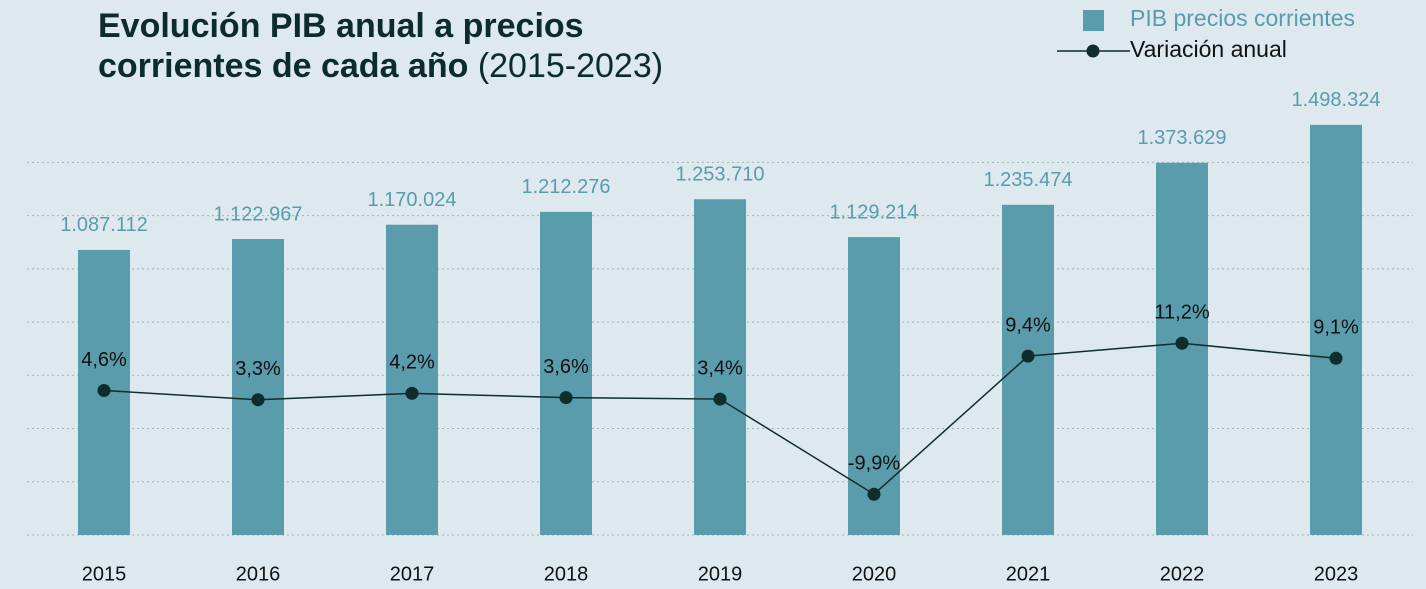 The image size is (1426, 589). What do you see at coordinates (1181, 313) in the screenshot?
I see `line-value-label: 11,2%` at bounding box center [1181, 313].